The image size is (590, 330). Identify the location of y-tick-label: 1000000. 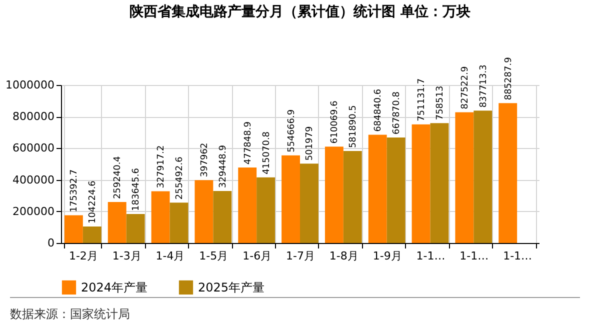
(30, 85).